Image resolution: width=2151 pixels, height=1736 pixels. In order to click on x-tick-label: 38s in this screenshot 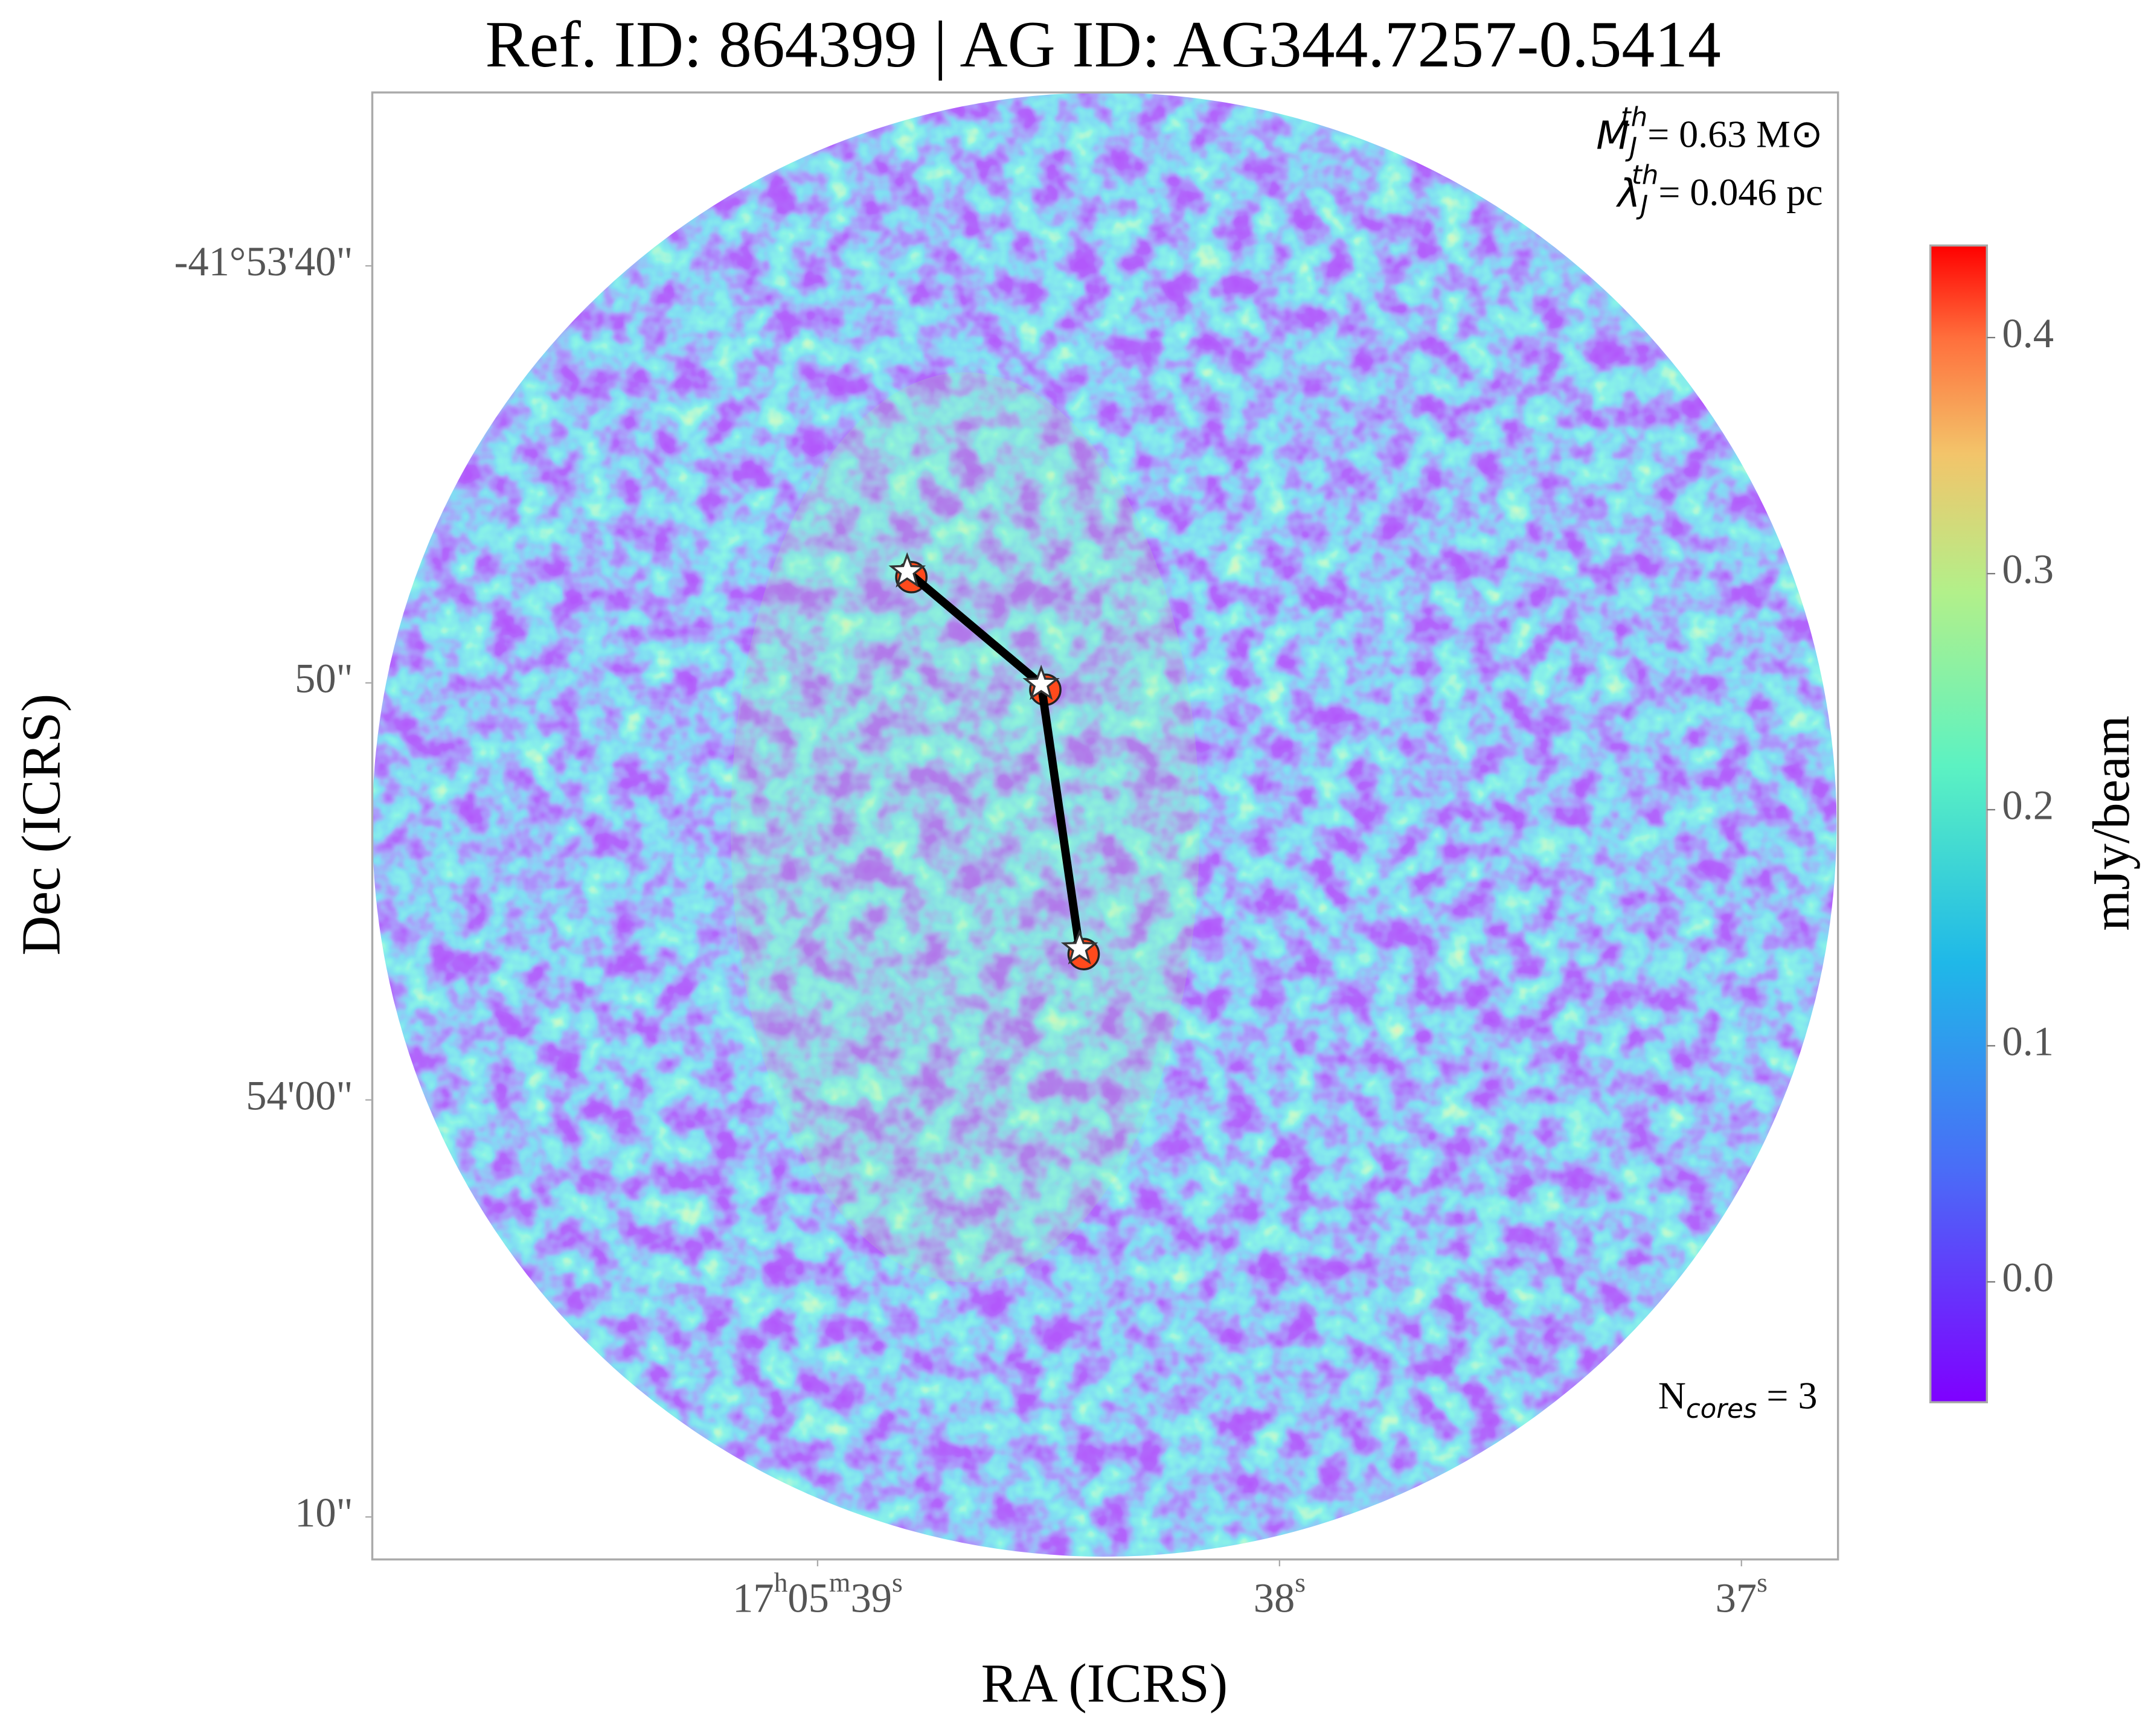, I will do `click(1280, 1594)`.